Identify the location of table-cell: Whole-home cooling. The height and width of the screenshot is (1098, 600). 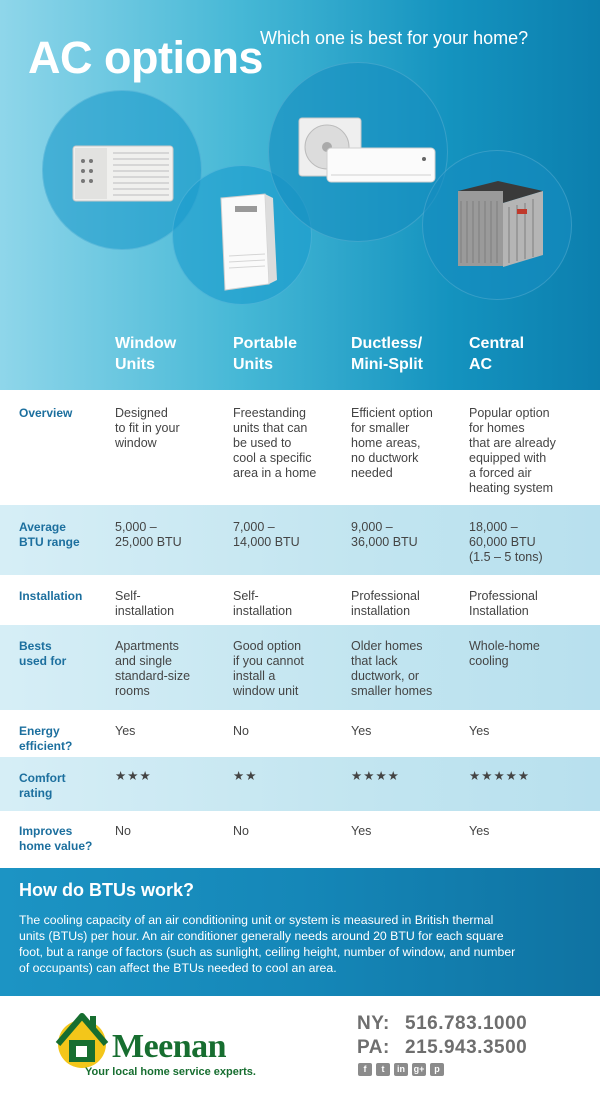
(504, 653).